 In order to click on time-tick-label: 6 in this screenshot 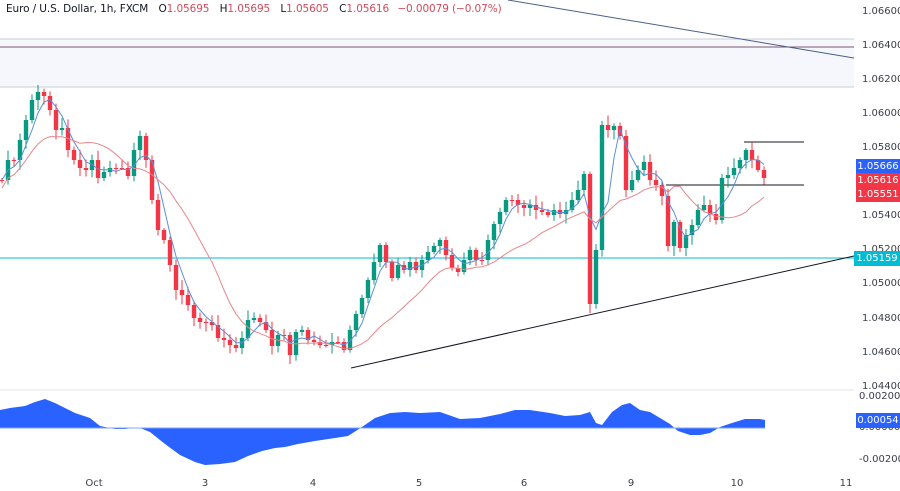, I will do `click(524, 483)`.